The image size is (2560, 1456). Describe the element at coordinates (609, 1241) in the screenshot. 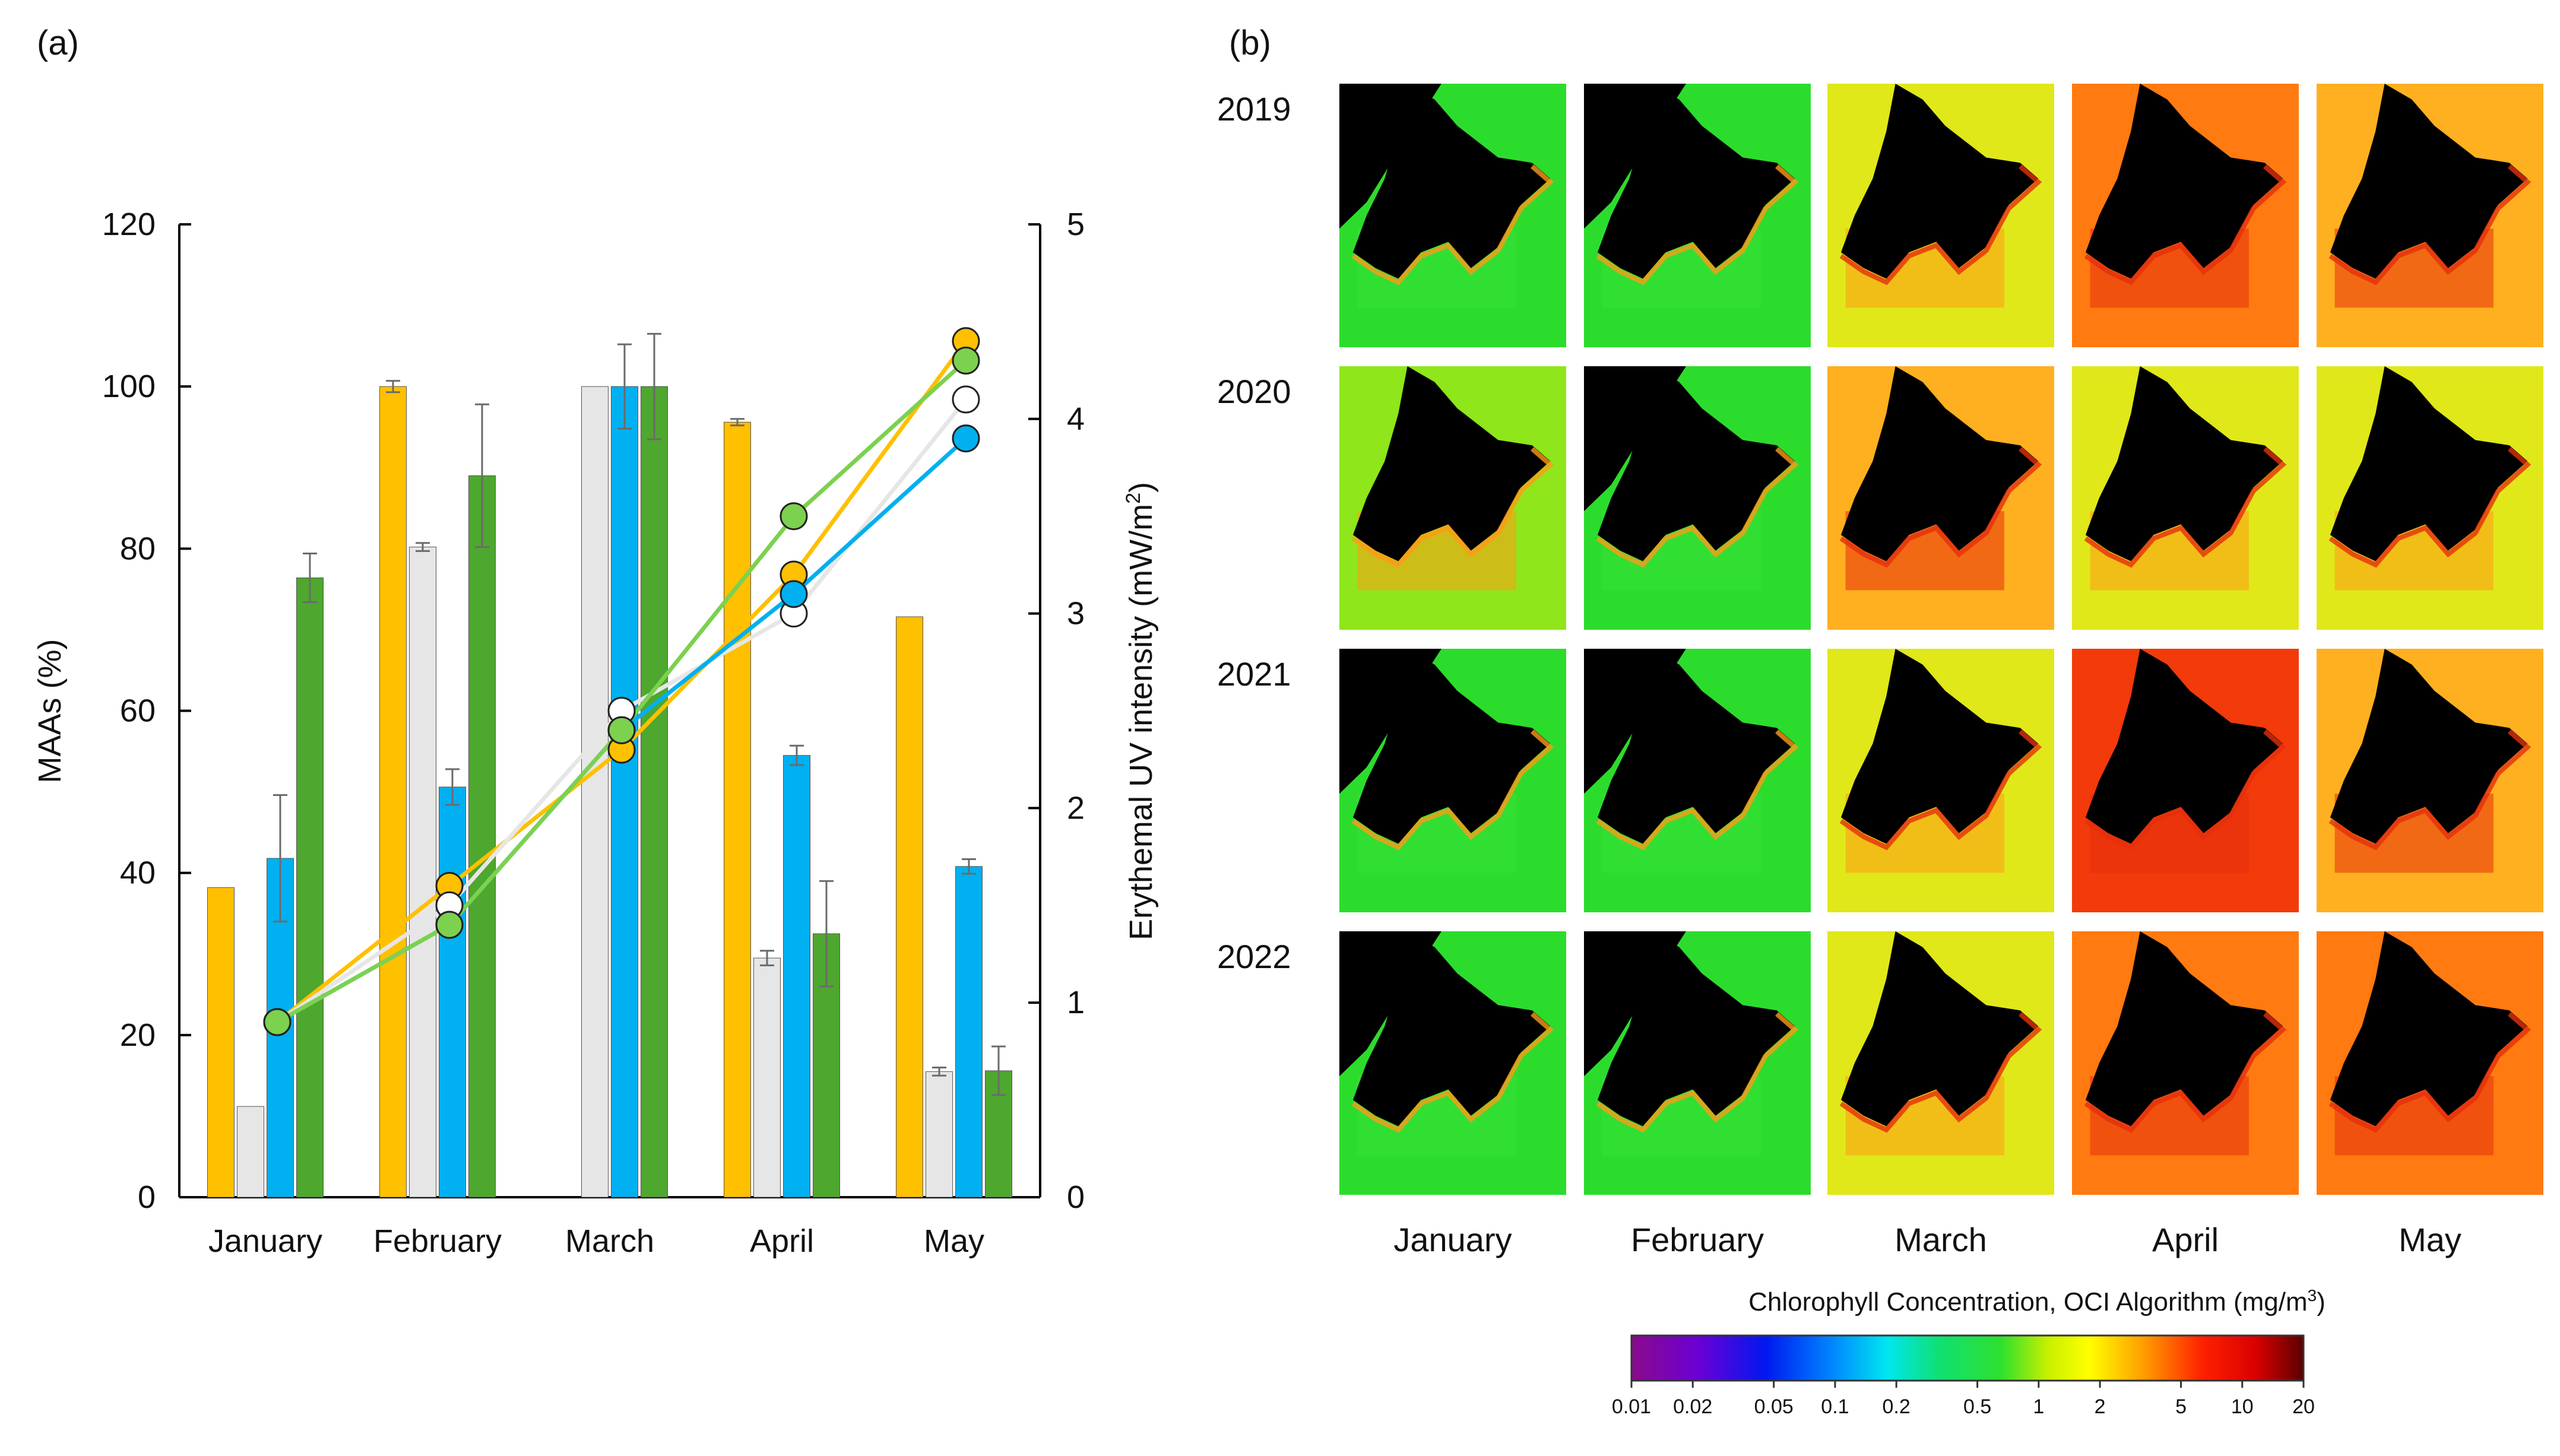

I see `x-tick-label: March` at that location.